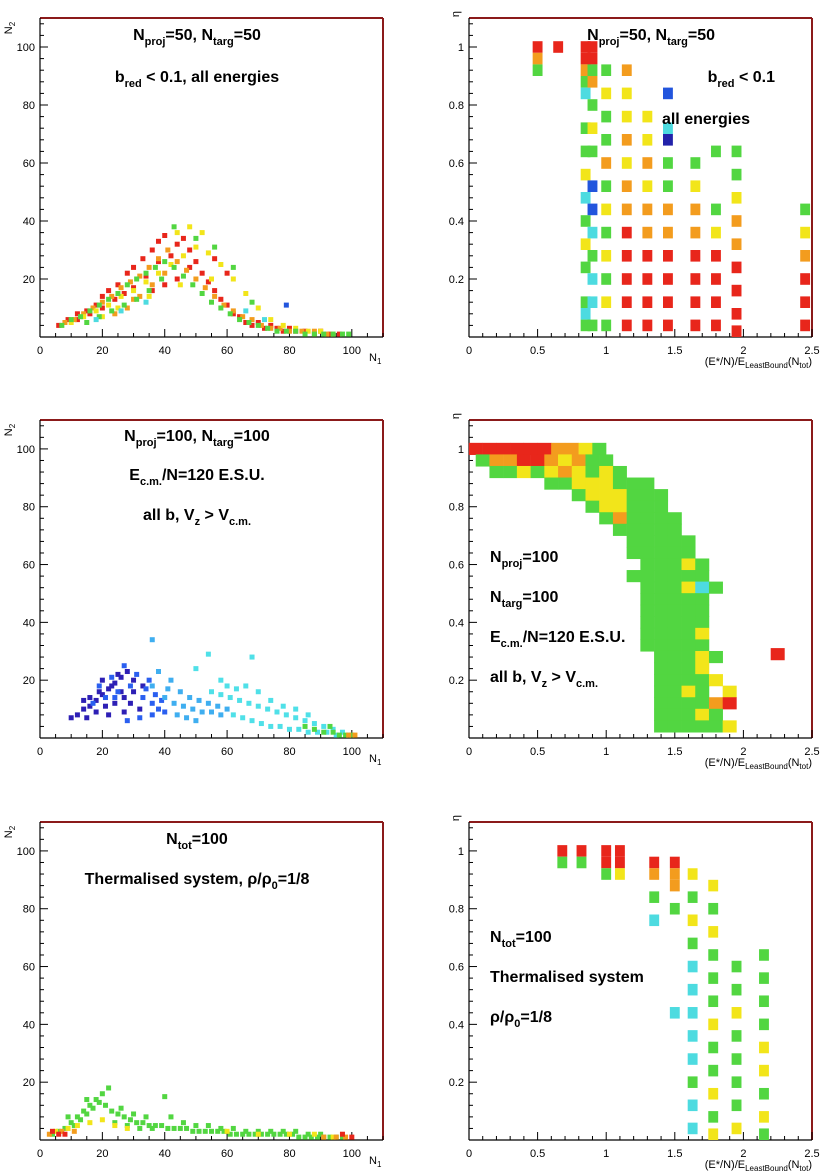 The height and width of the screenshot is (1173, 830). Describe the element at coordinates (29, 222) in the screenshot. I see `y-tick-label: 40` at that location.